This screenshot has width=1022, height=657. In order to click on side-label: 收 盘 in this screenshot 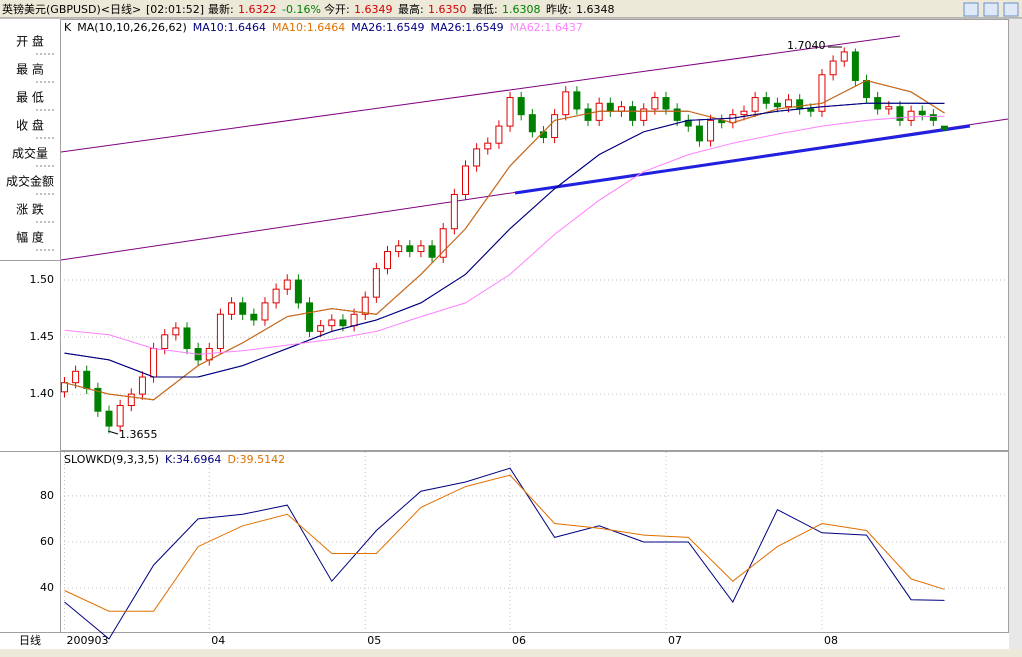, I will do `click(30, 125)`.